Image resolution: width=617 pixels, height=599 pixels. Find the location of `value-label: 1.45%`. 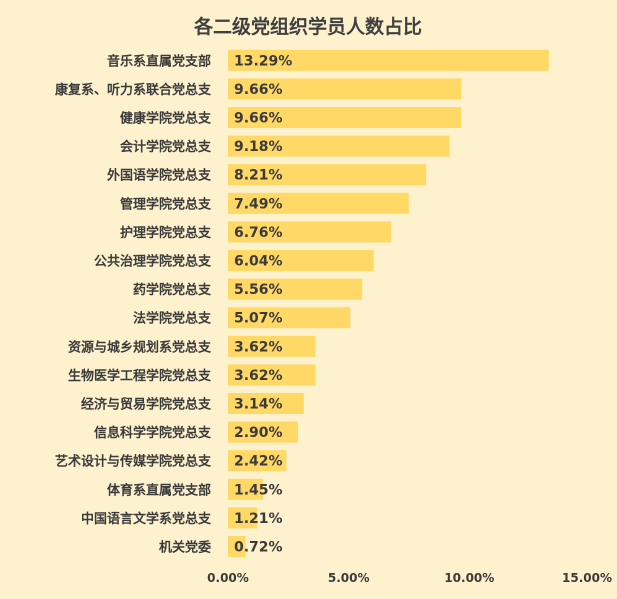

value-label: 1.45% is located at coordinates (258, 490).